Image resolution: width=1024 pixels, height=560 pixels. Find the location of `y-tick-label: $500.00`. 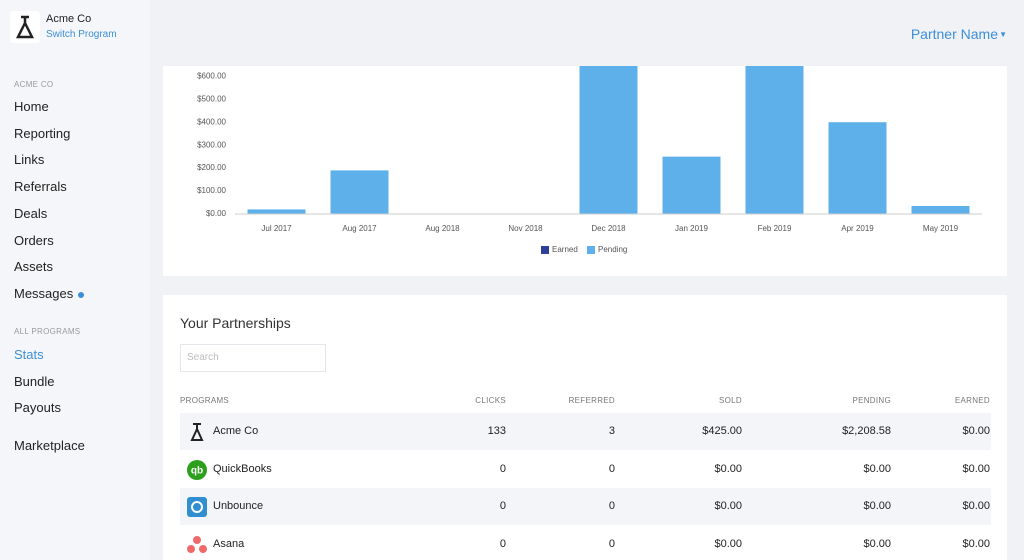

y-tick-label: $500.00 is located at coordinates (211, 98).